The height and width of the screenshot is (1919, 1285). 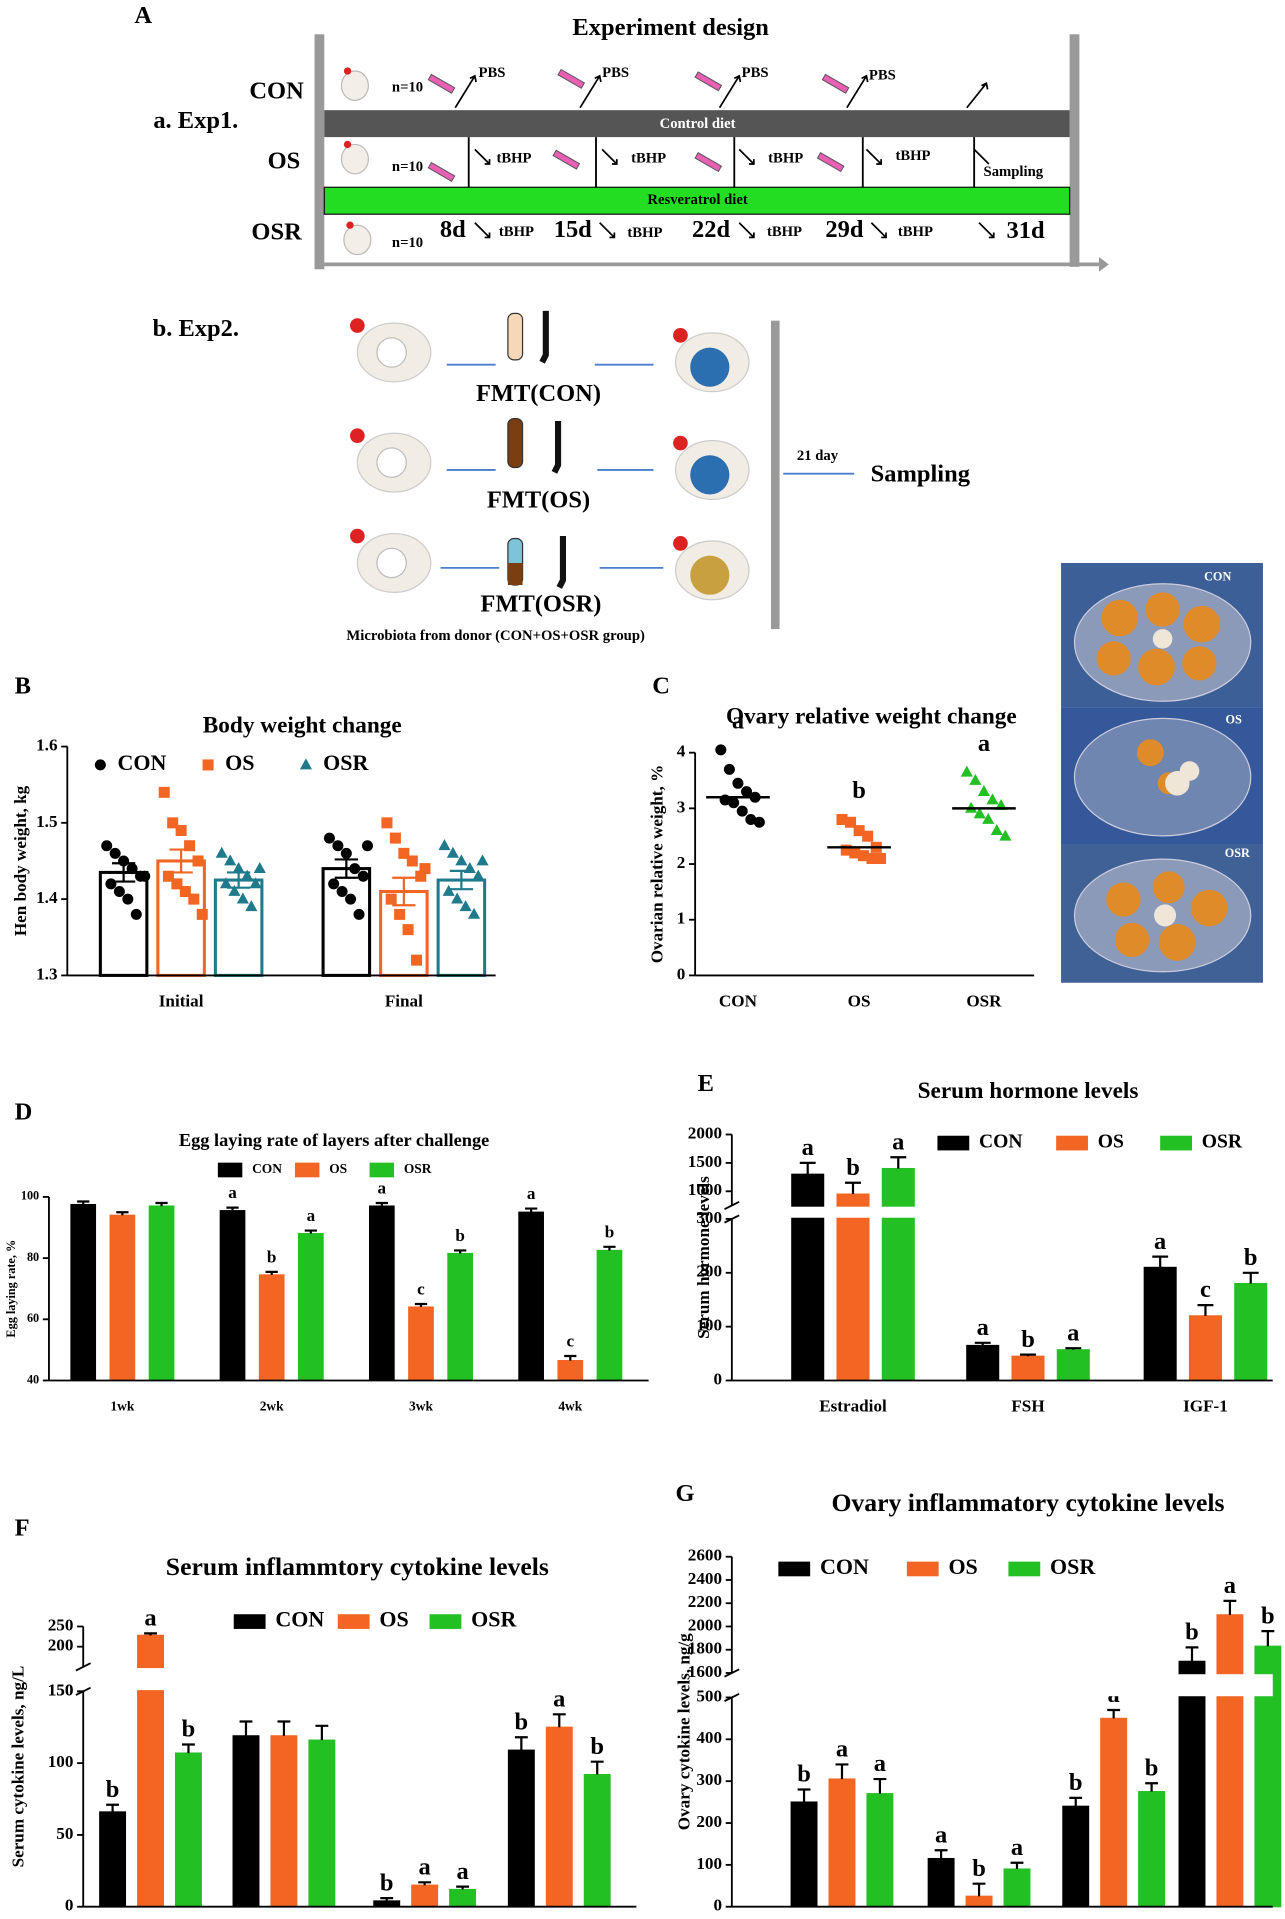 I want to click on chart-title: Ovary inflammatory cytokine levels, so click(x=1027, y=1502).